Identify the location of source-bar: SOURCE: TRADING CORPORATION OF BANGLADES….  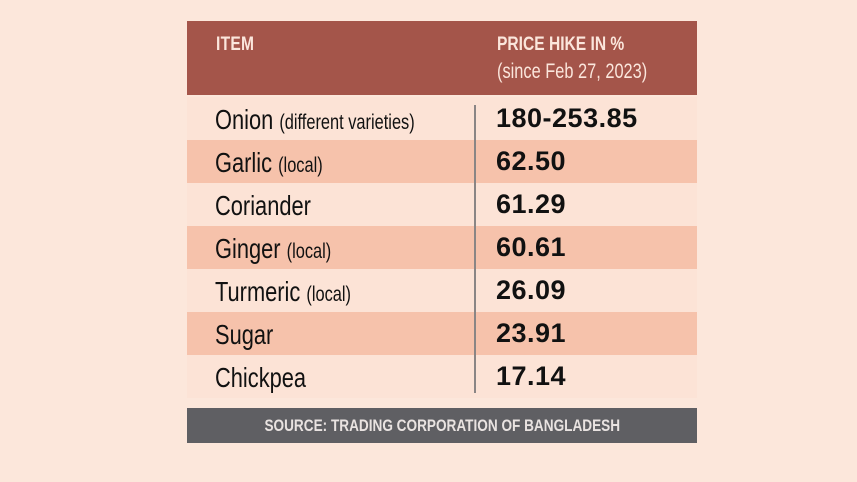
(442, 425).